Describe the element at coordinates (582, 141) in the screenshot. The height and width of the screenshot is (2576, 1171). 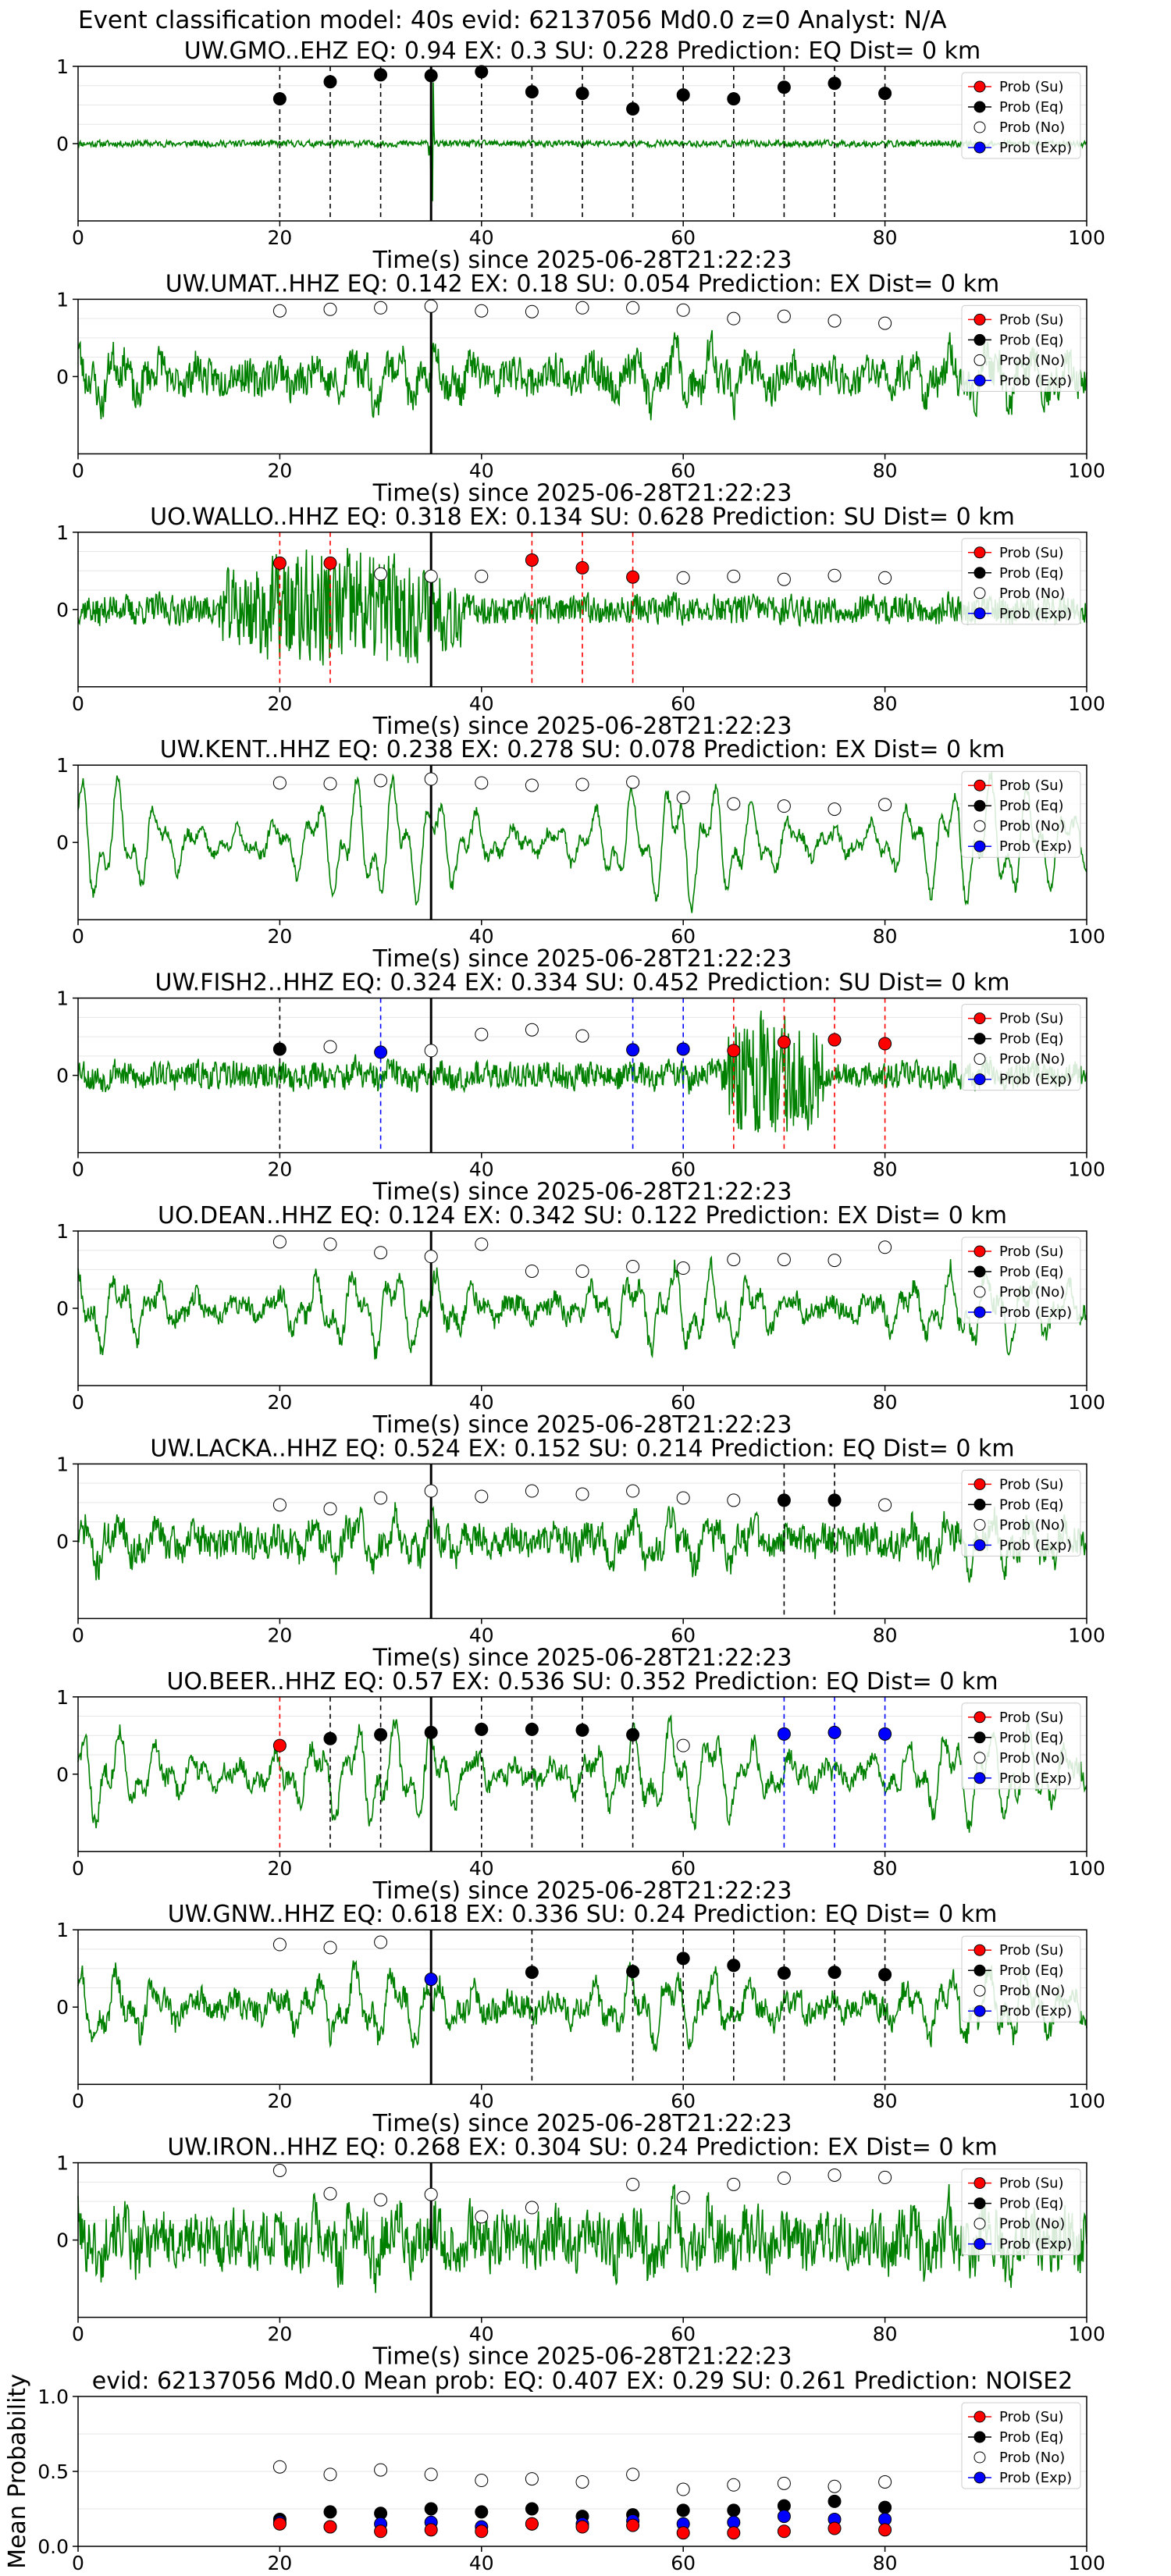
I see `waveform-trace` at that location.